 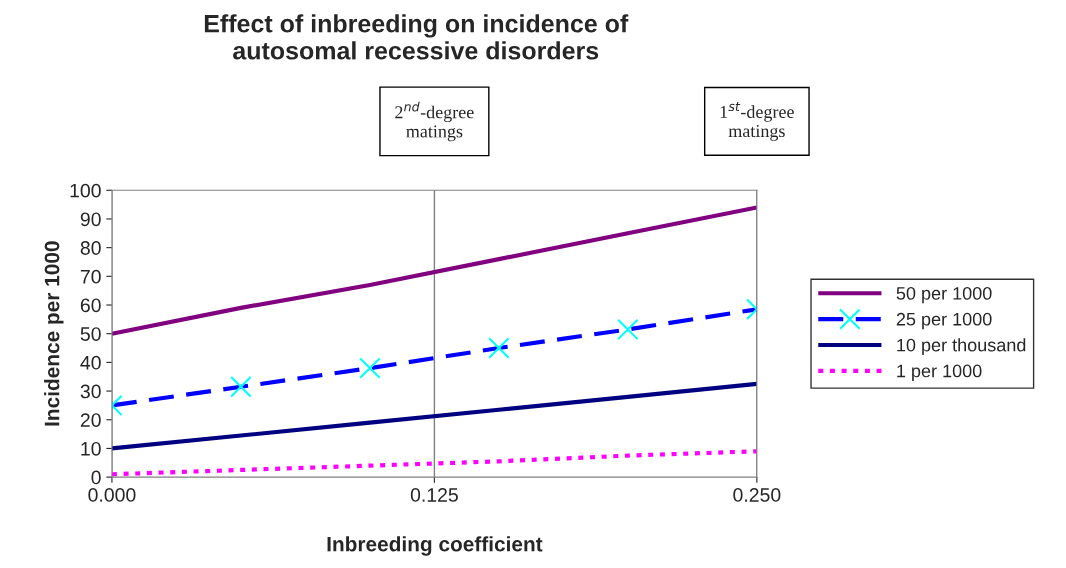 What do you see at coordinates (435, 546) in the screenshot?
I see `x-axis-title: Inbreeding coefficient` at bounding box center [435, 546].